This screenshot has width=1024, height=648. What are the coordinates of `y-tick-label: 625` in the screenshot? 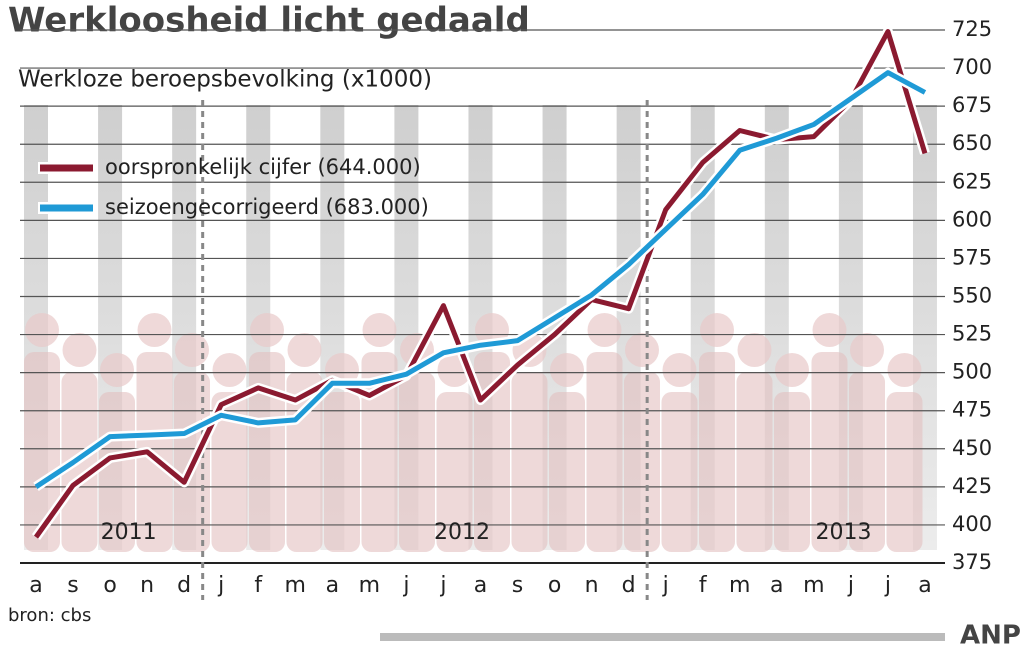 It's located at (972, 181).